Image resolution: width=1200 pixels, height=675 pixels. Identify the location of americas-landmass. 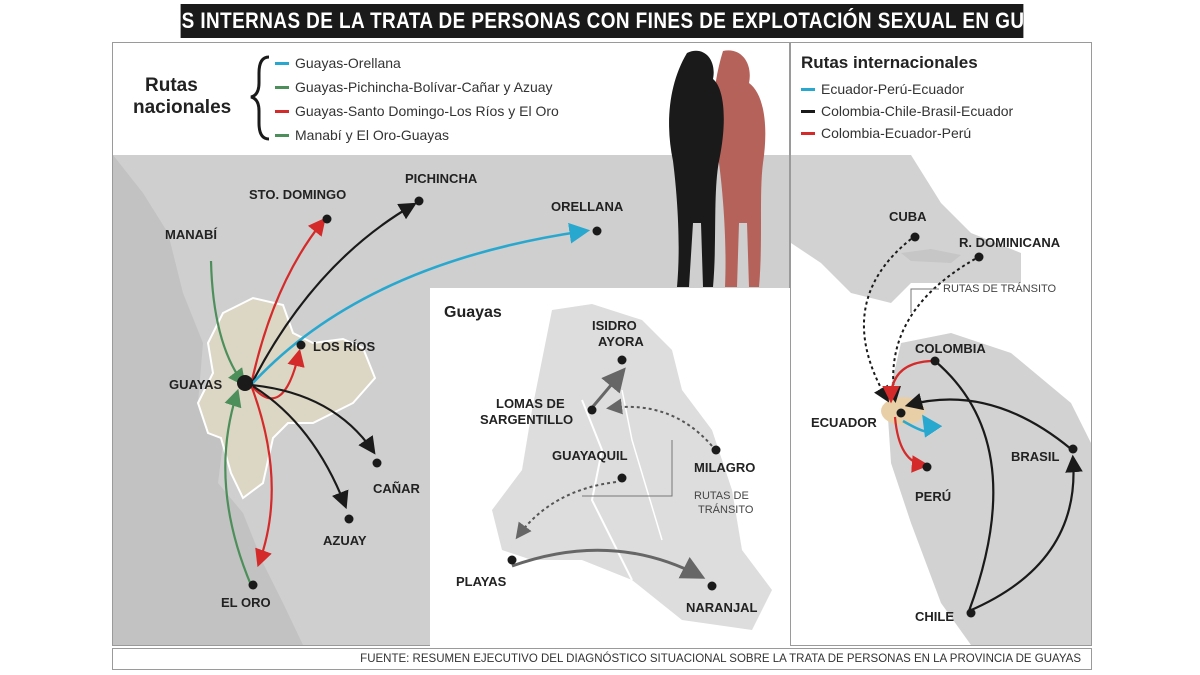
(906, 229).